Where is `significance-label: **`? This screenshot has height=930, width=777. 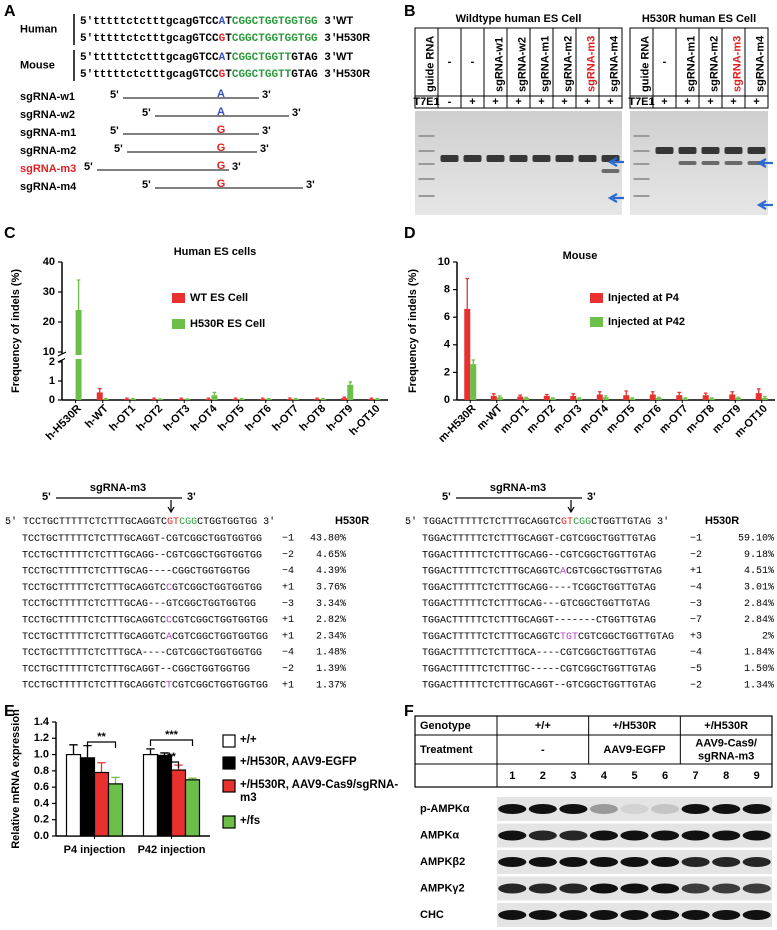
significance-label: ** is located at coordinates (101, 737).